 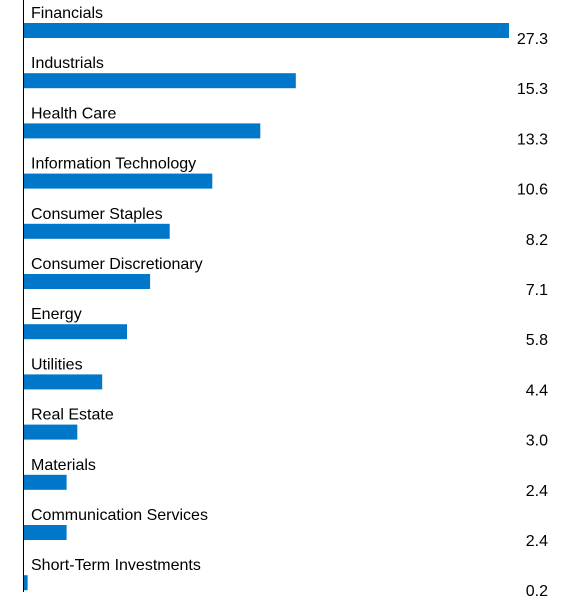 What do you see at coordinates (537, 240) in the screenshot?
I see `value-label: 8.2` at bounding box center [537, 240].